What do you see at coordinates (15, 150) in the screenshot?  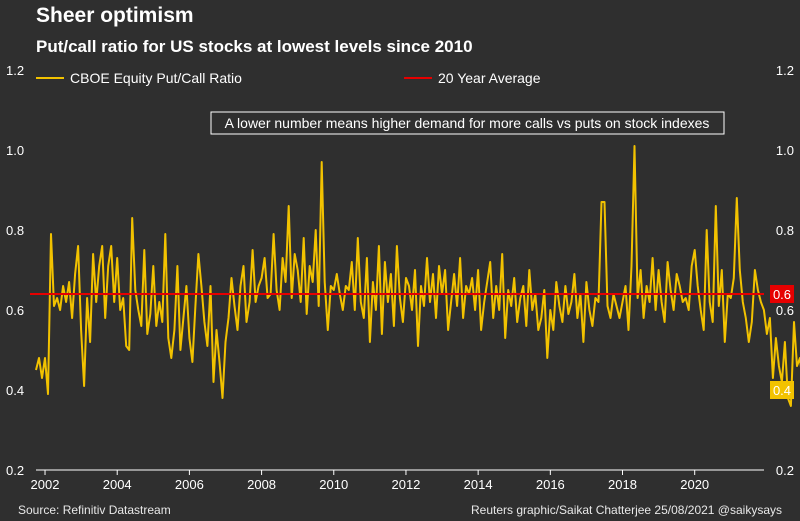 I see `y-tick-label-left: 1.0` at bounding box center [15, 150].